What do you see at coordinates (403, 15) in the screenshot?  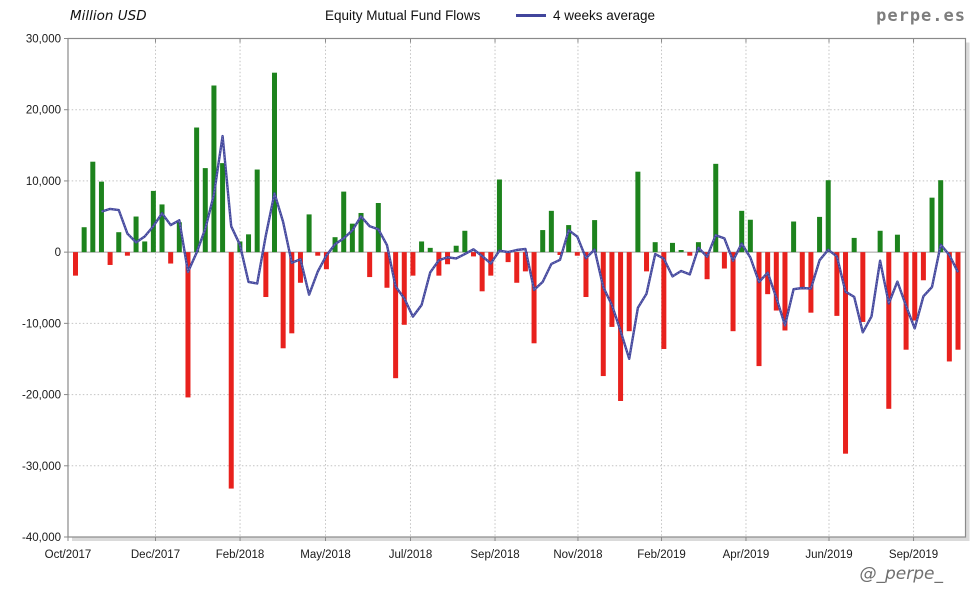 I see `chart-title: Equity Mutual Fund Flows` at bounding box center [403, 15].